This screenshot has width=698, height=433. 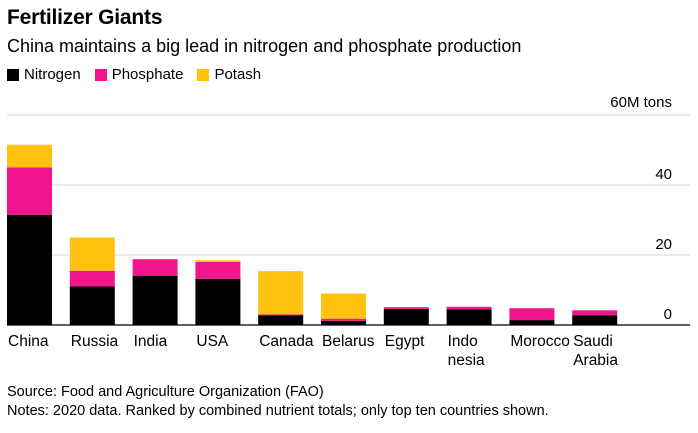 I want to click on x-tick-label-line: Morocco, so click(x=539, y=341).